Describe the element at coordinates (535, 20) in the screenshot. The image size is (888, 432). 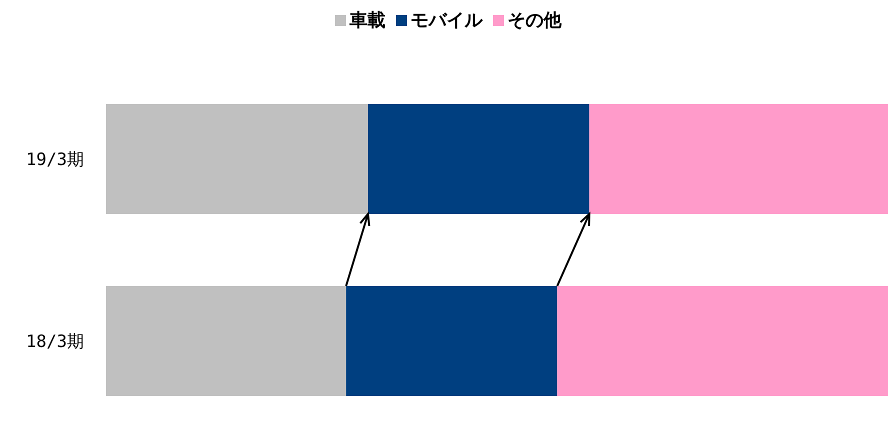
I see `legend-label: その他` at that location.